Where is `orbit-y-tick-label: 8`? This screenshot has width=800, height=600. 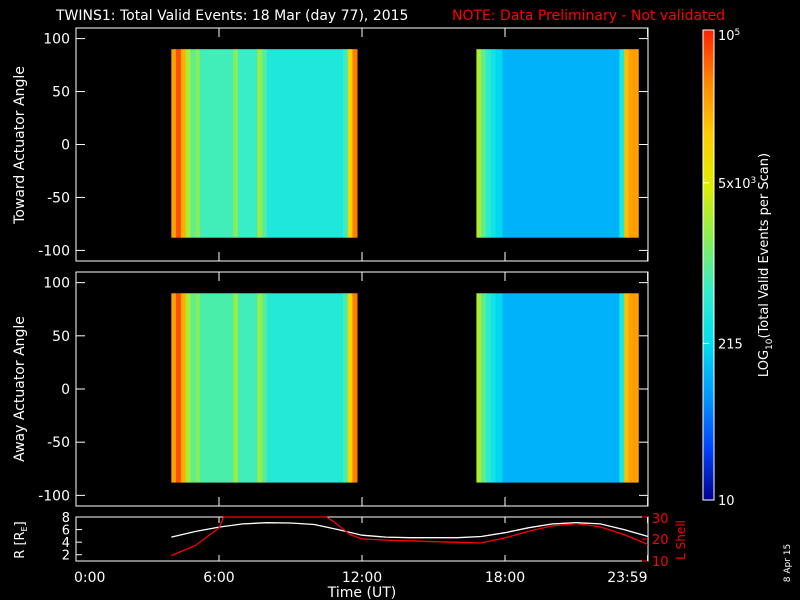
orbit-y-tick-label: 8 is located at coordinates (66, 518).